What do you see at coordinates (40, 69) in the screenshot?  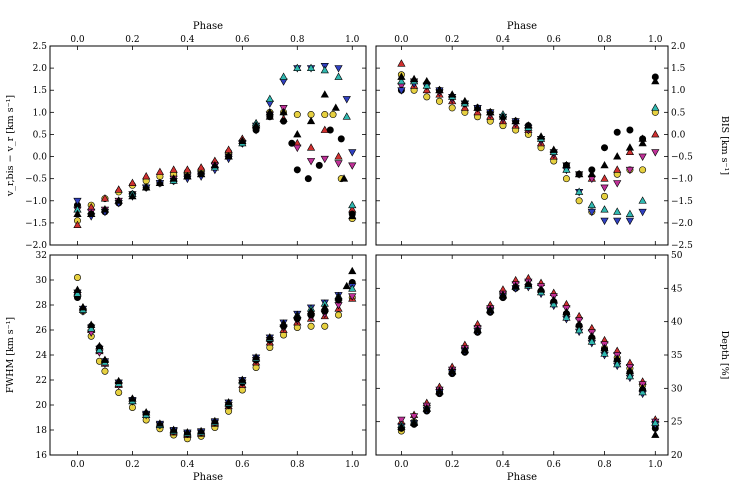 I see `y-tick-label: 2.0` at bounding box center [40, 69].